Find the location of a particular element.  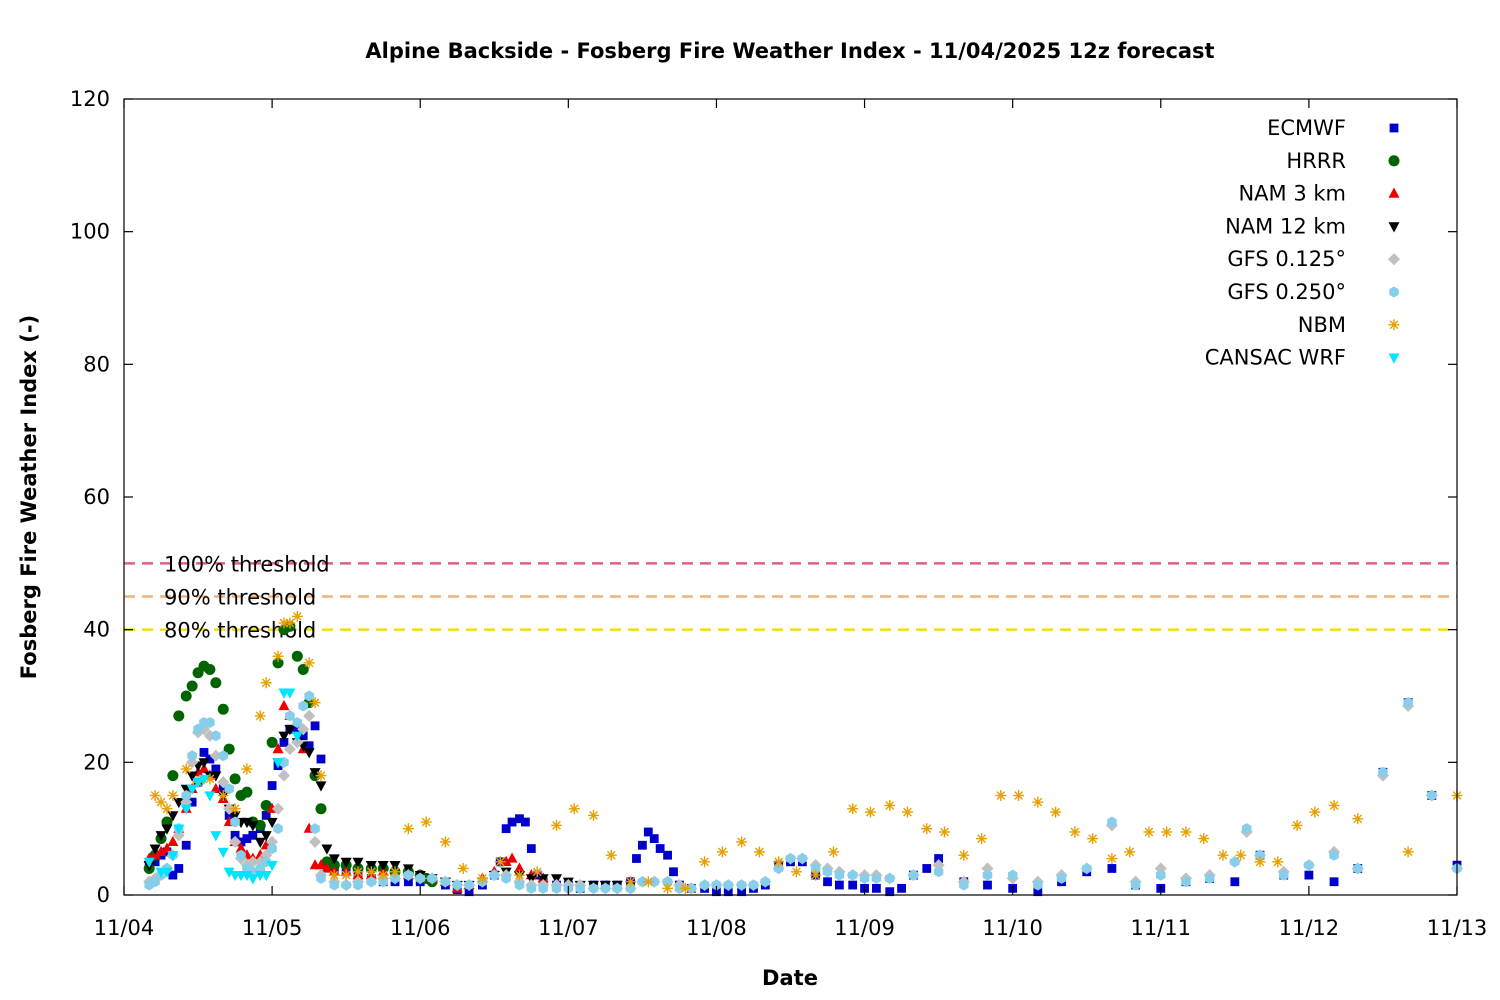

x-tick-label: 11/10 is located at coordinates (1012, 928).